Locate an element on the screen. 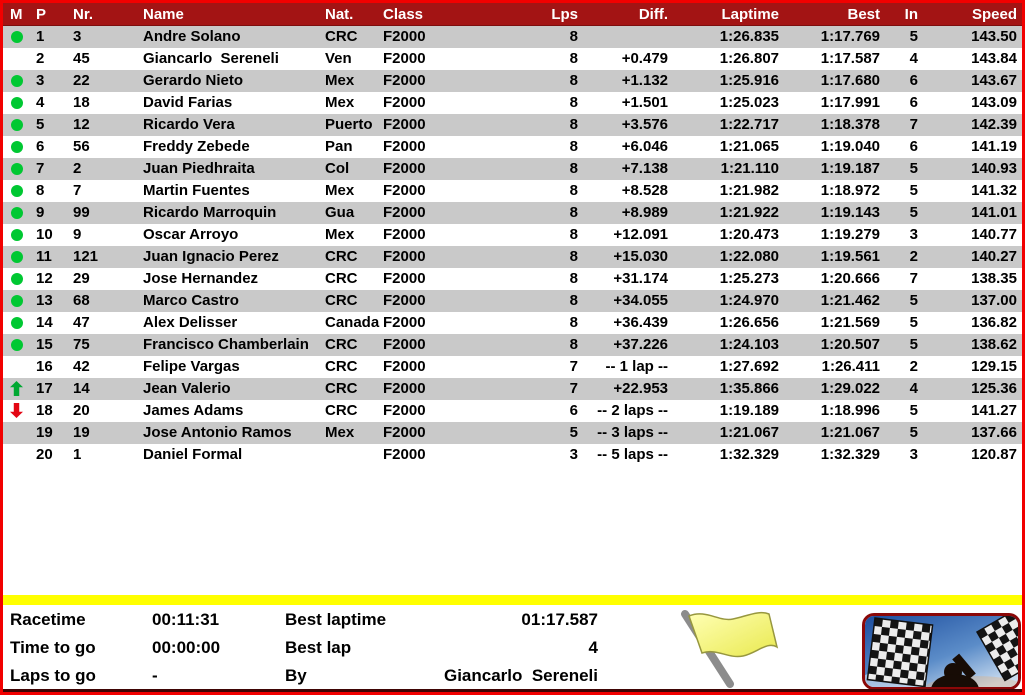  col-header-marker: M is located at coordinates (16, 14).